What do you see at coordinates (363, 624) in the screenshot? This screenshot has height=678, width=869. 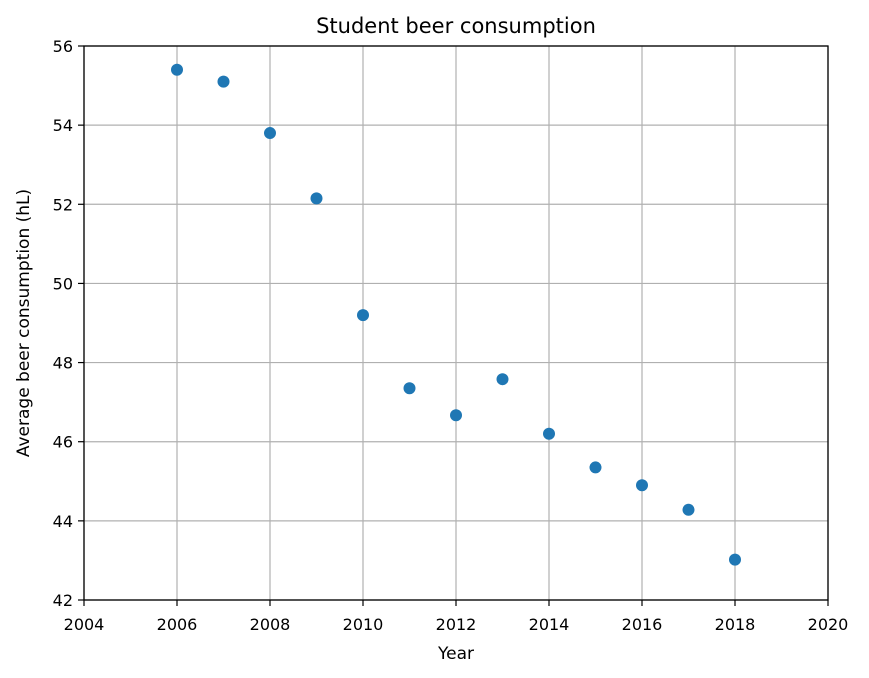 I see `x-tick-label: 2010` at bounding box center [363, 624].